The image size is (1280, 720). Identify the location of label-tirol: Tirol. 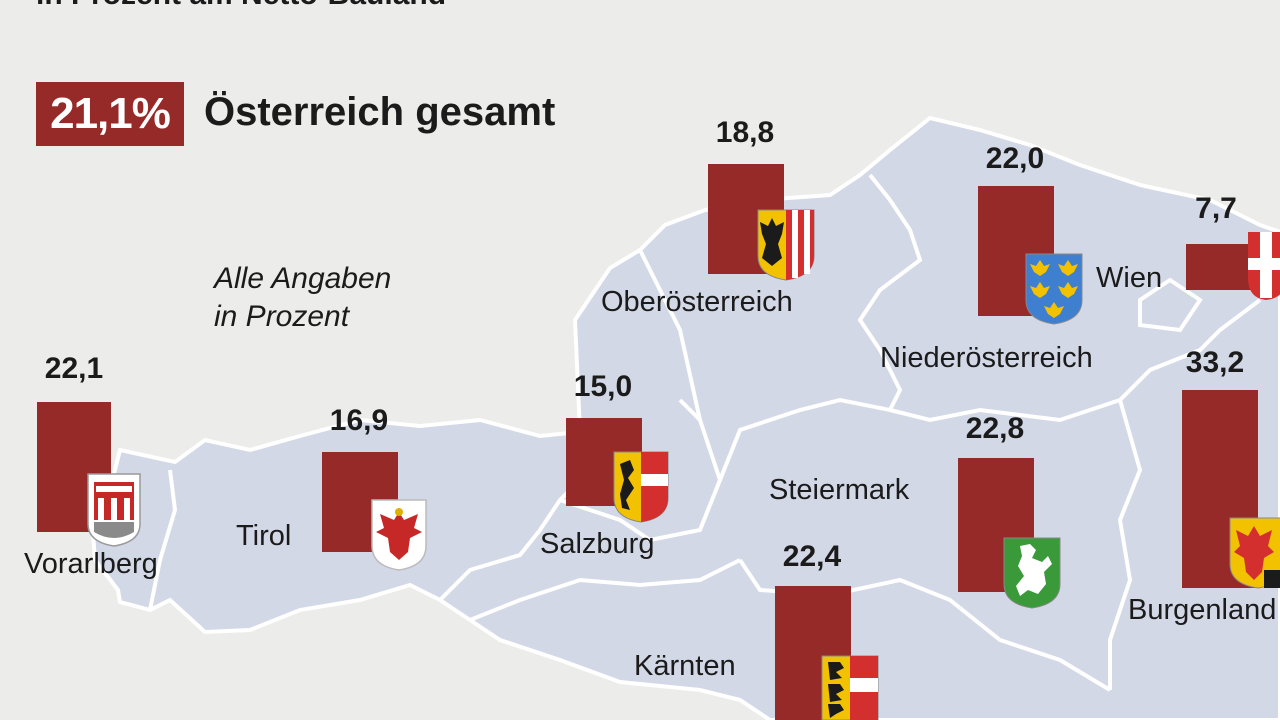
(264, 536).